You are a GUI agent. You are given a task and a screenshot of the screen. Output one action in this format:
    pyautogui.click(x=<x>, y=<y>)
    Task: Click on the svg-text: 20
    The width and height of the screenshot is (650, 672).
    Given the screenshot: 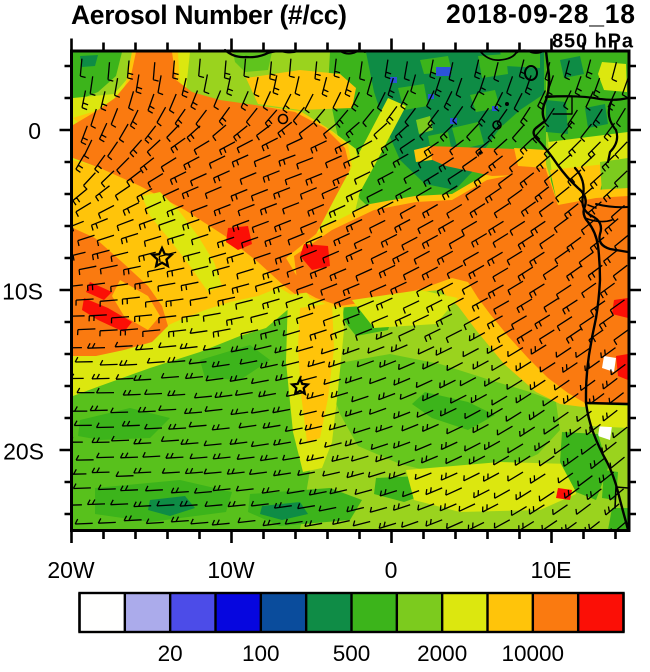 What is the action you would take?
    pyautogui.click(x=170, y=653)
    